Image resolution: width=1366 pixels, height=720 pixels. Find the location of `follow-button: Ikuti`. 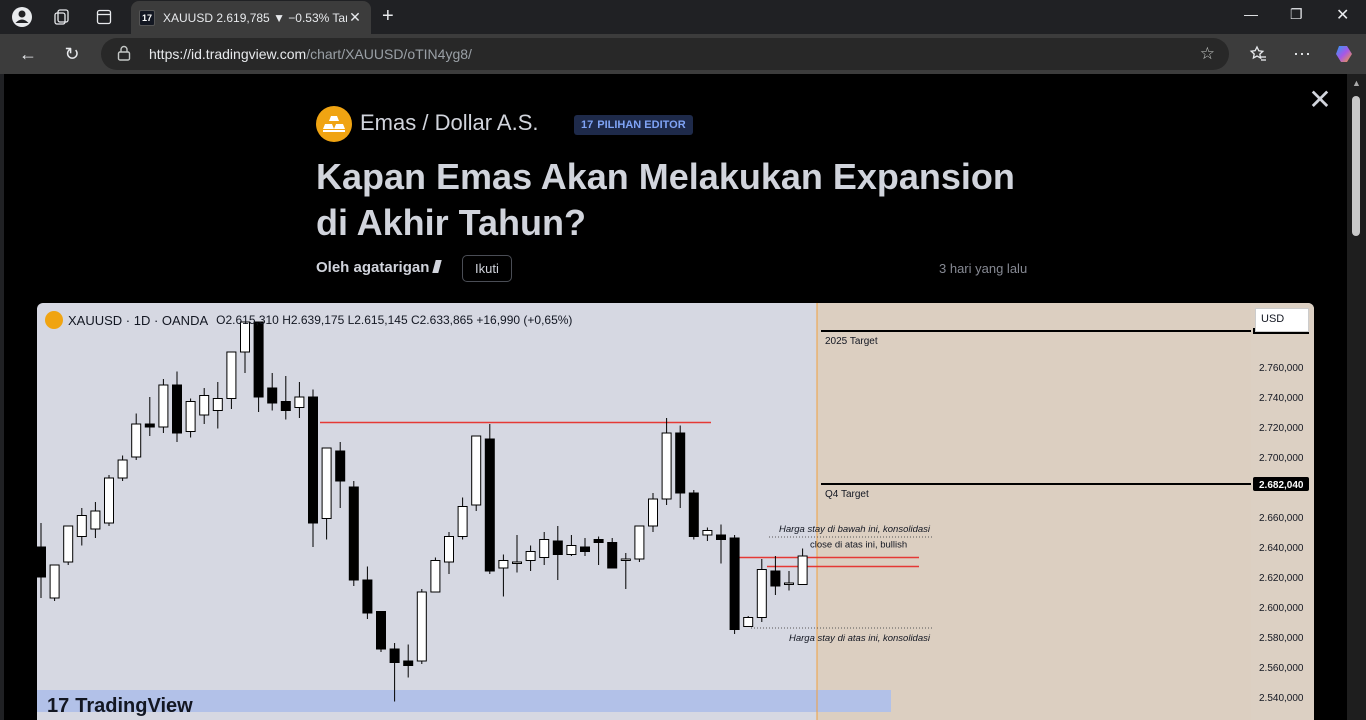

follow-button: Ikuti is located at coordinates (487, 268).